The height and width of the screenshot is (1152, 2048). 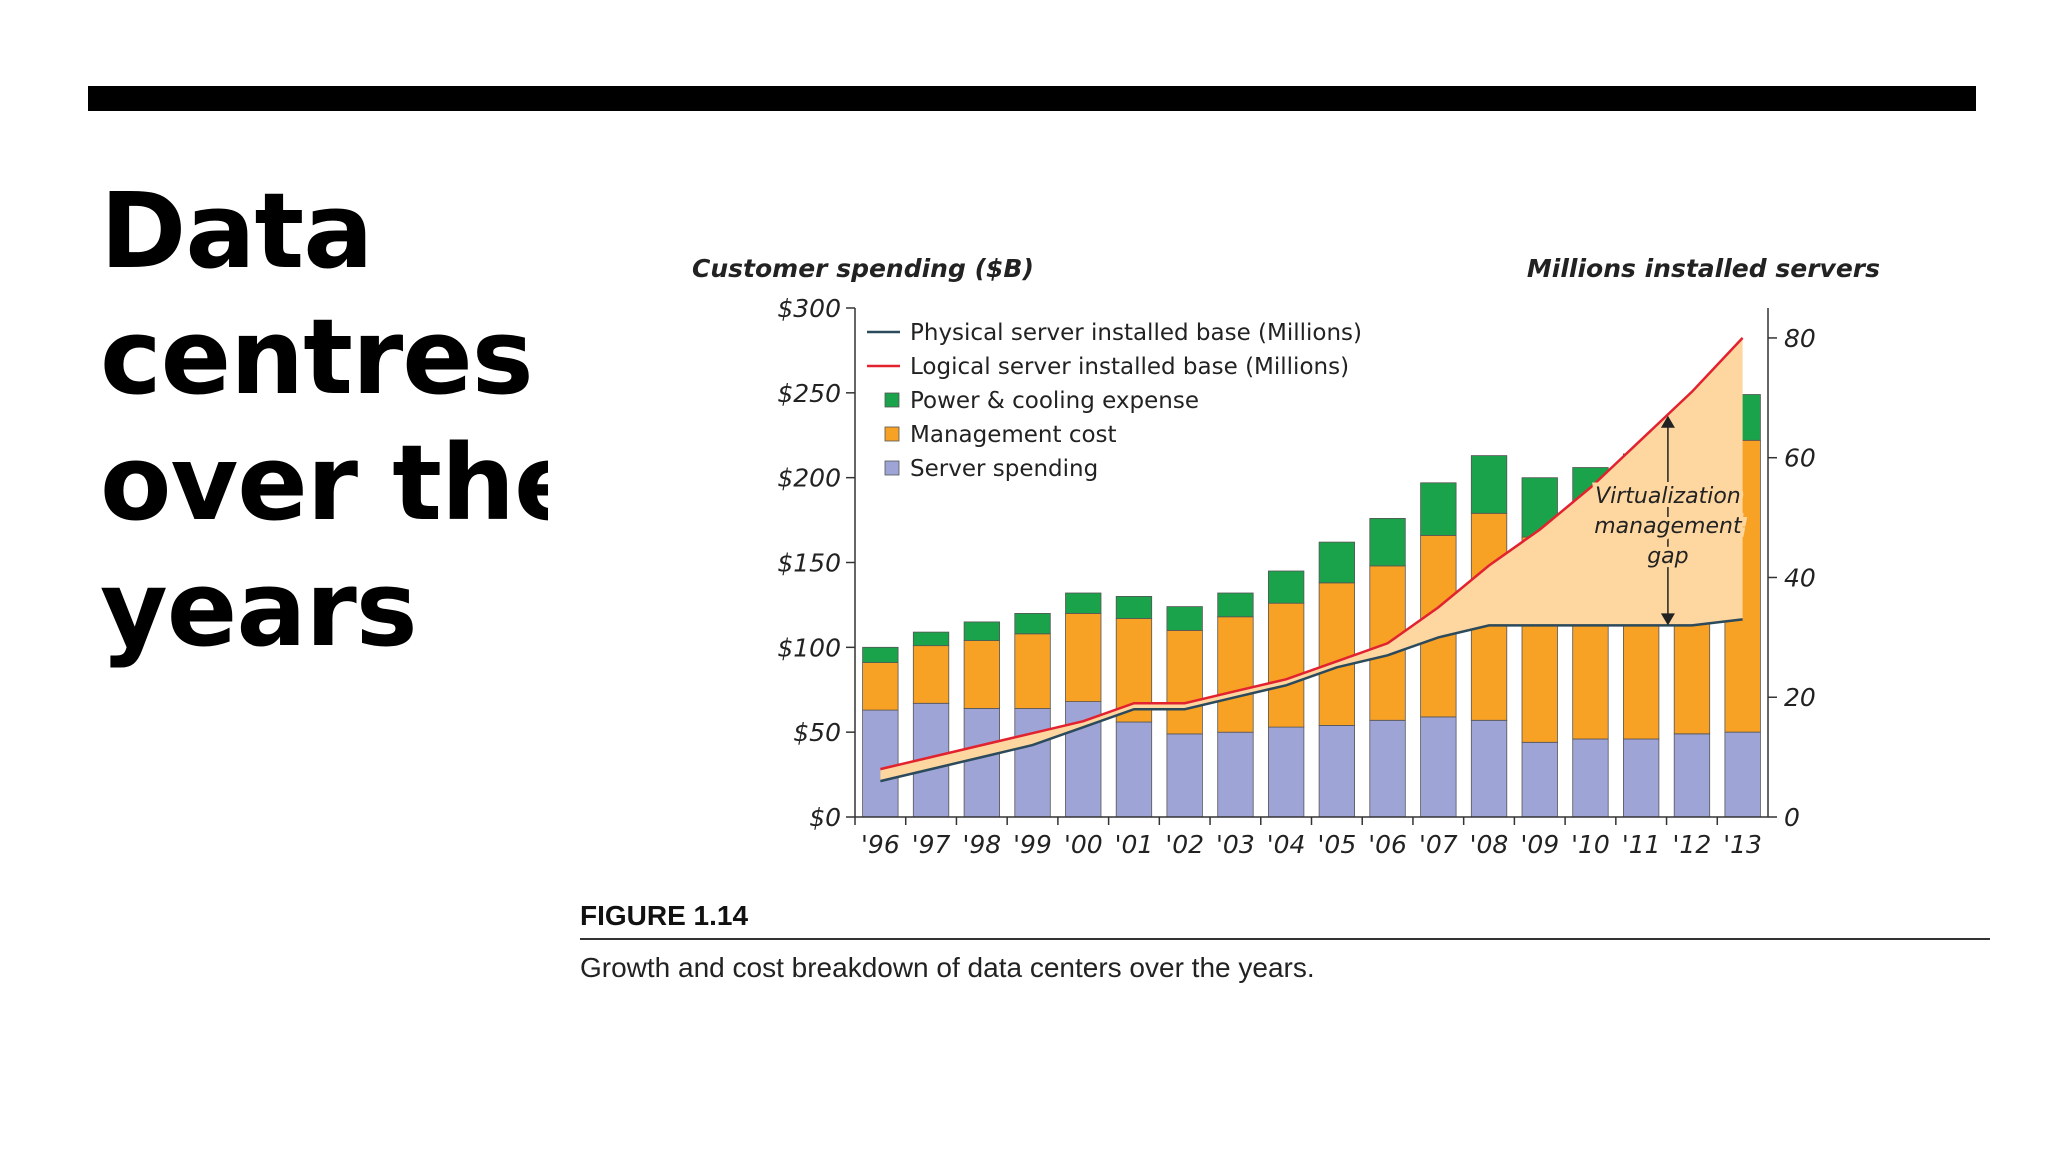 I want to click on y-right-tick-label: 60, so click(x=1800, y=458).